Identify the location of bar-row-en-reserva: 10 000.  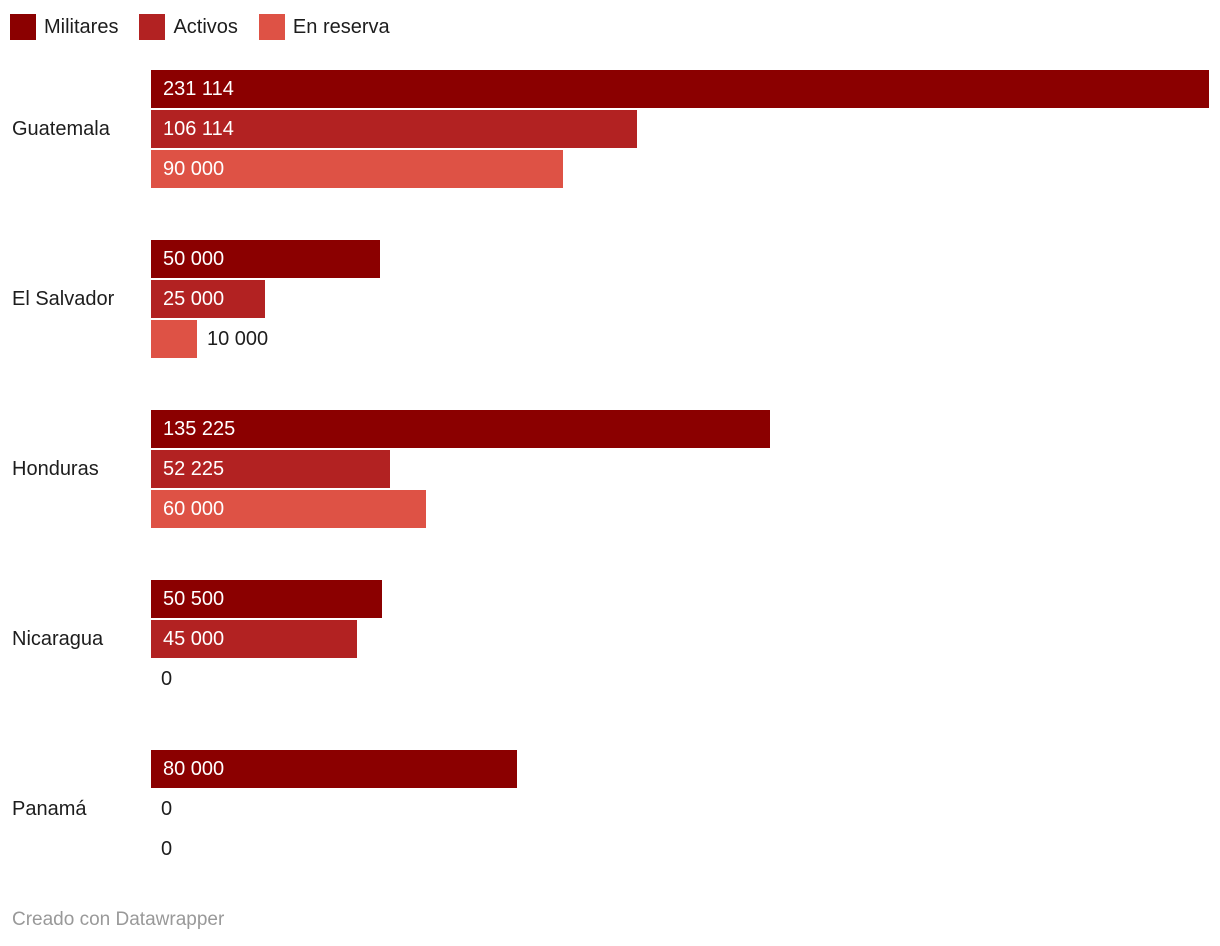
(680, 339).